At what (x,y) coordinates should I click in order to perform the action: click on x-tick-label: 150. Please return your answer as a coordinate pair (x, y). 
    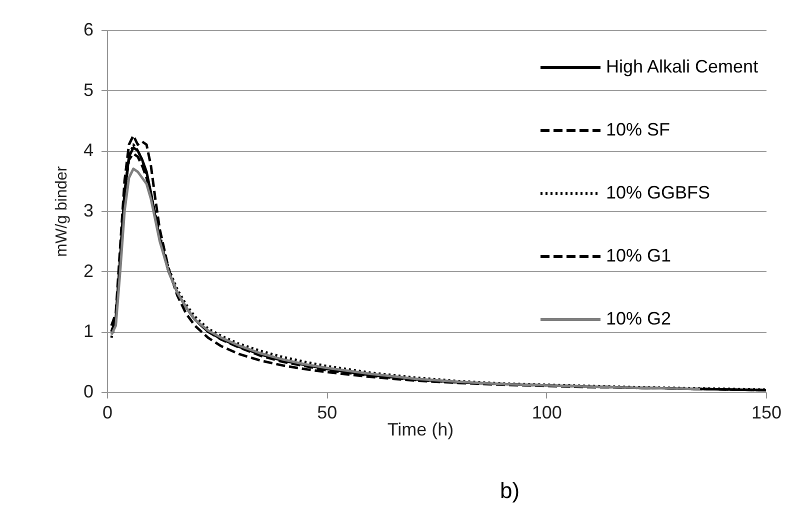
    Looking at the image, I should click on (766, 412).